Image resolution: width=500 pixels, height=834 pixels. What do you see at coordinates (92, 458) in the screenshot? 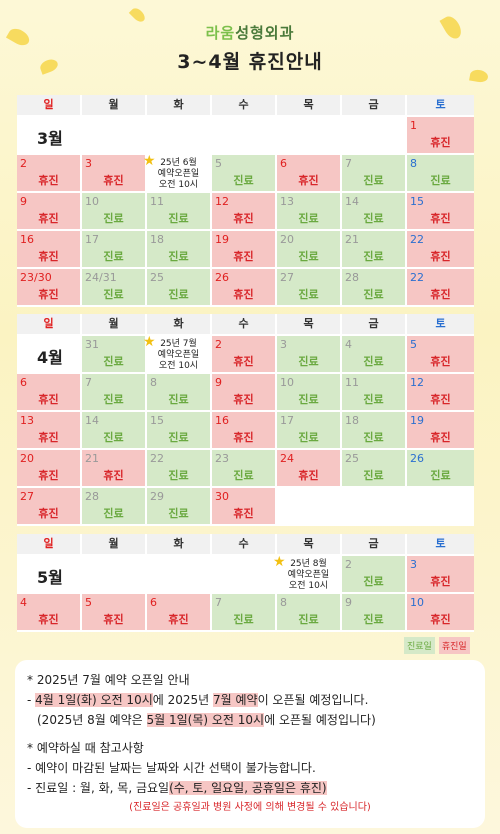
I see `day-number: 21` at bounding box center [92, 458].